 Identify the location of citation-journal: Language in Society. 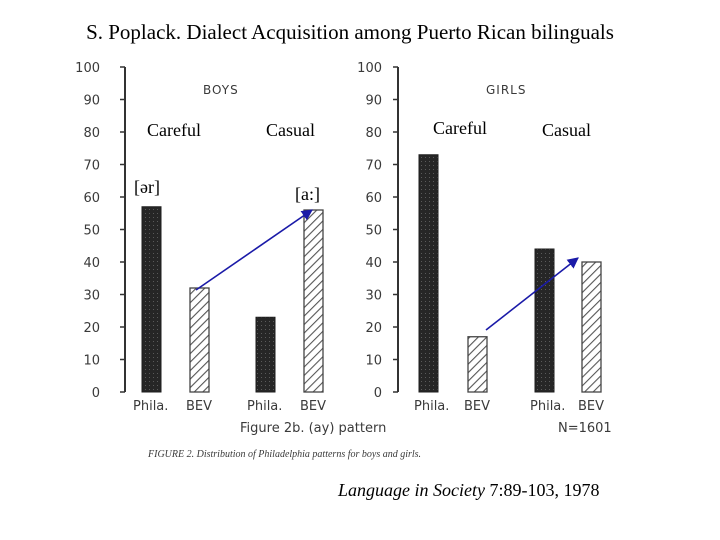
(411, 490).